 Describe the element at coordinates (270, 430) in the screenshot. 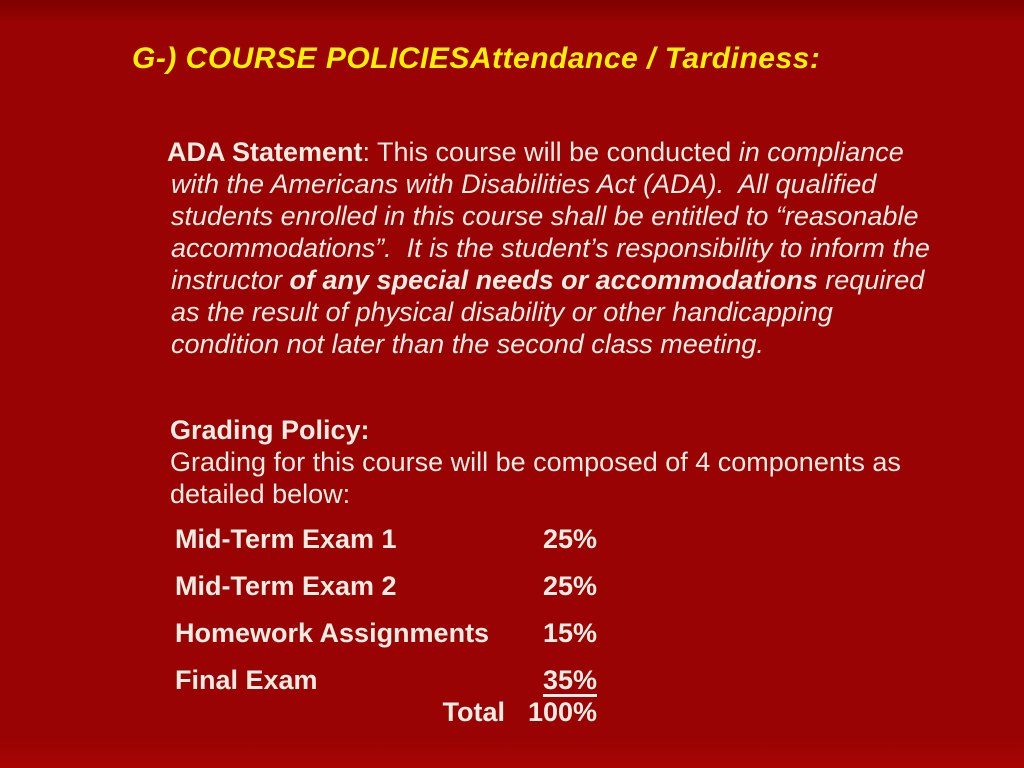

I see `text-run: Grading Policy:` at that location.